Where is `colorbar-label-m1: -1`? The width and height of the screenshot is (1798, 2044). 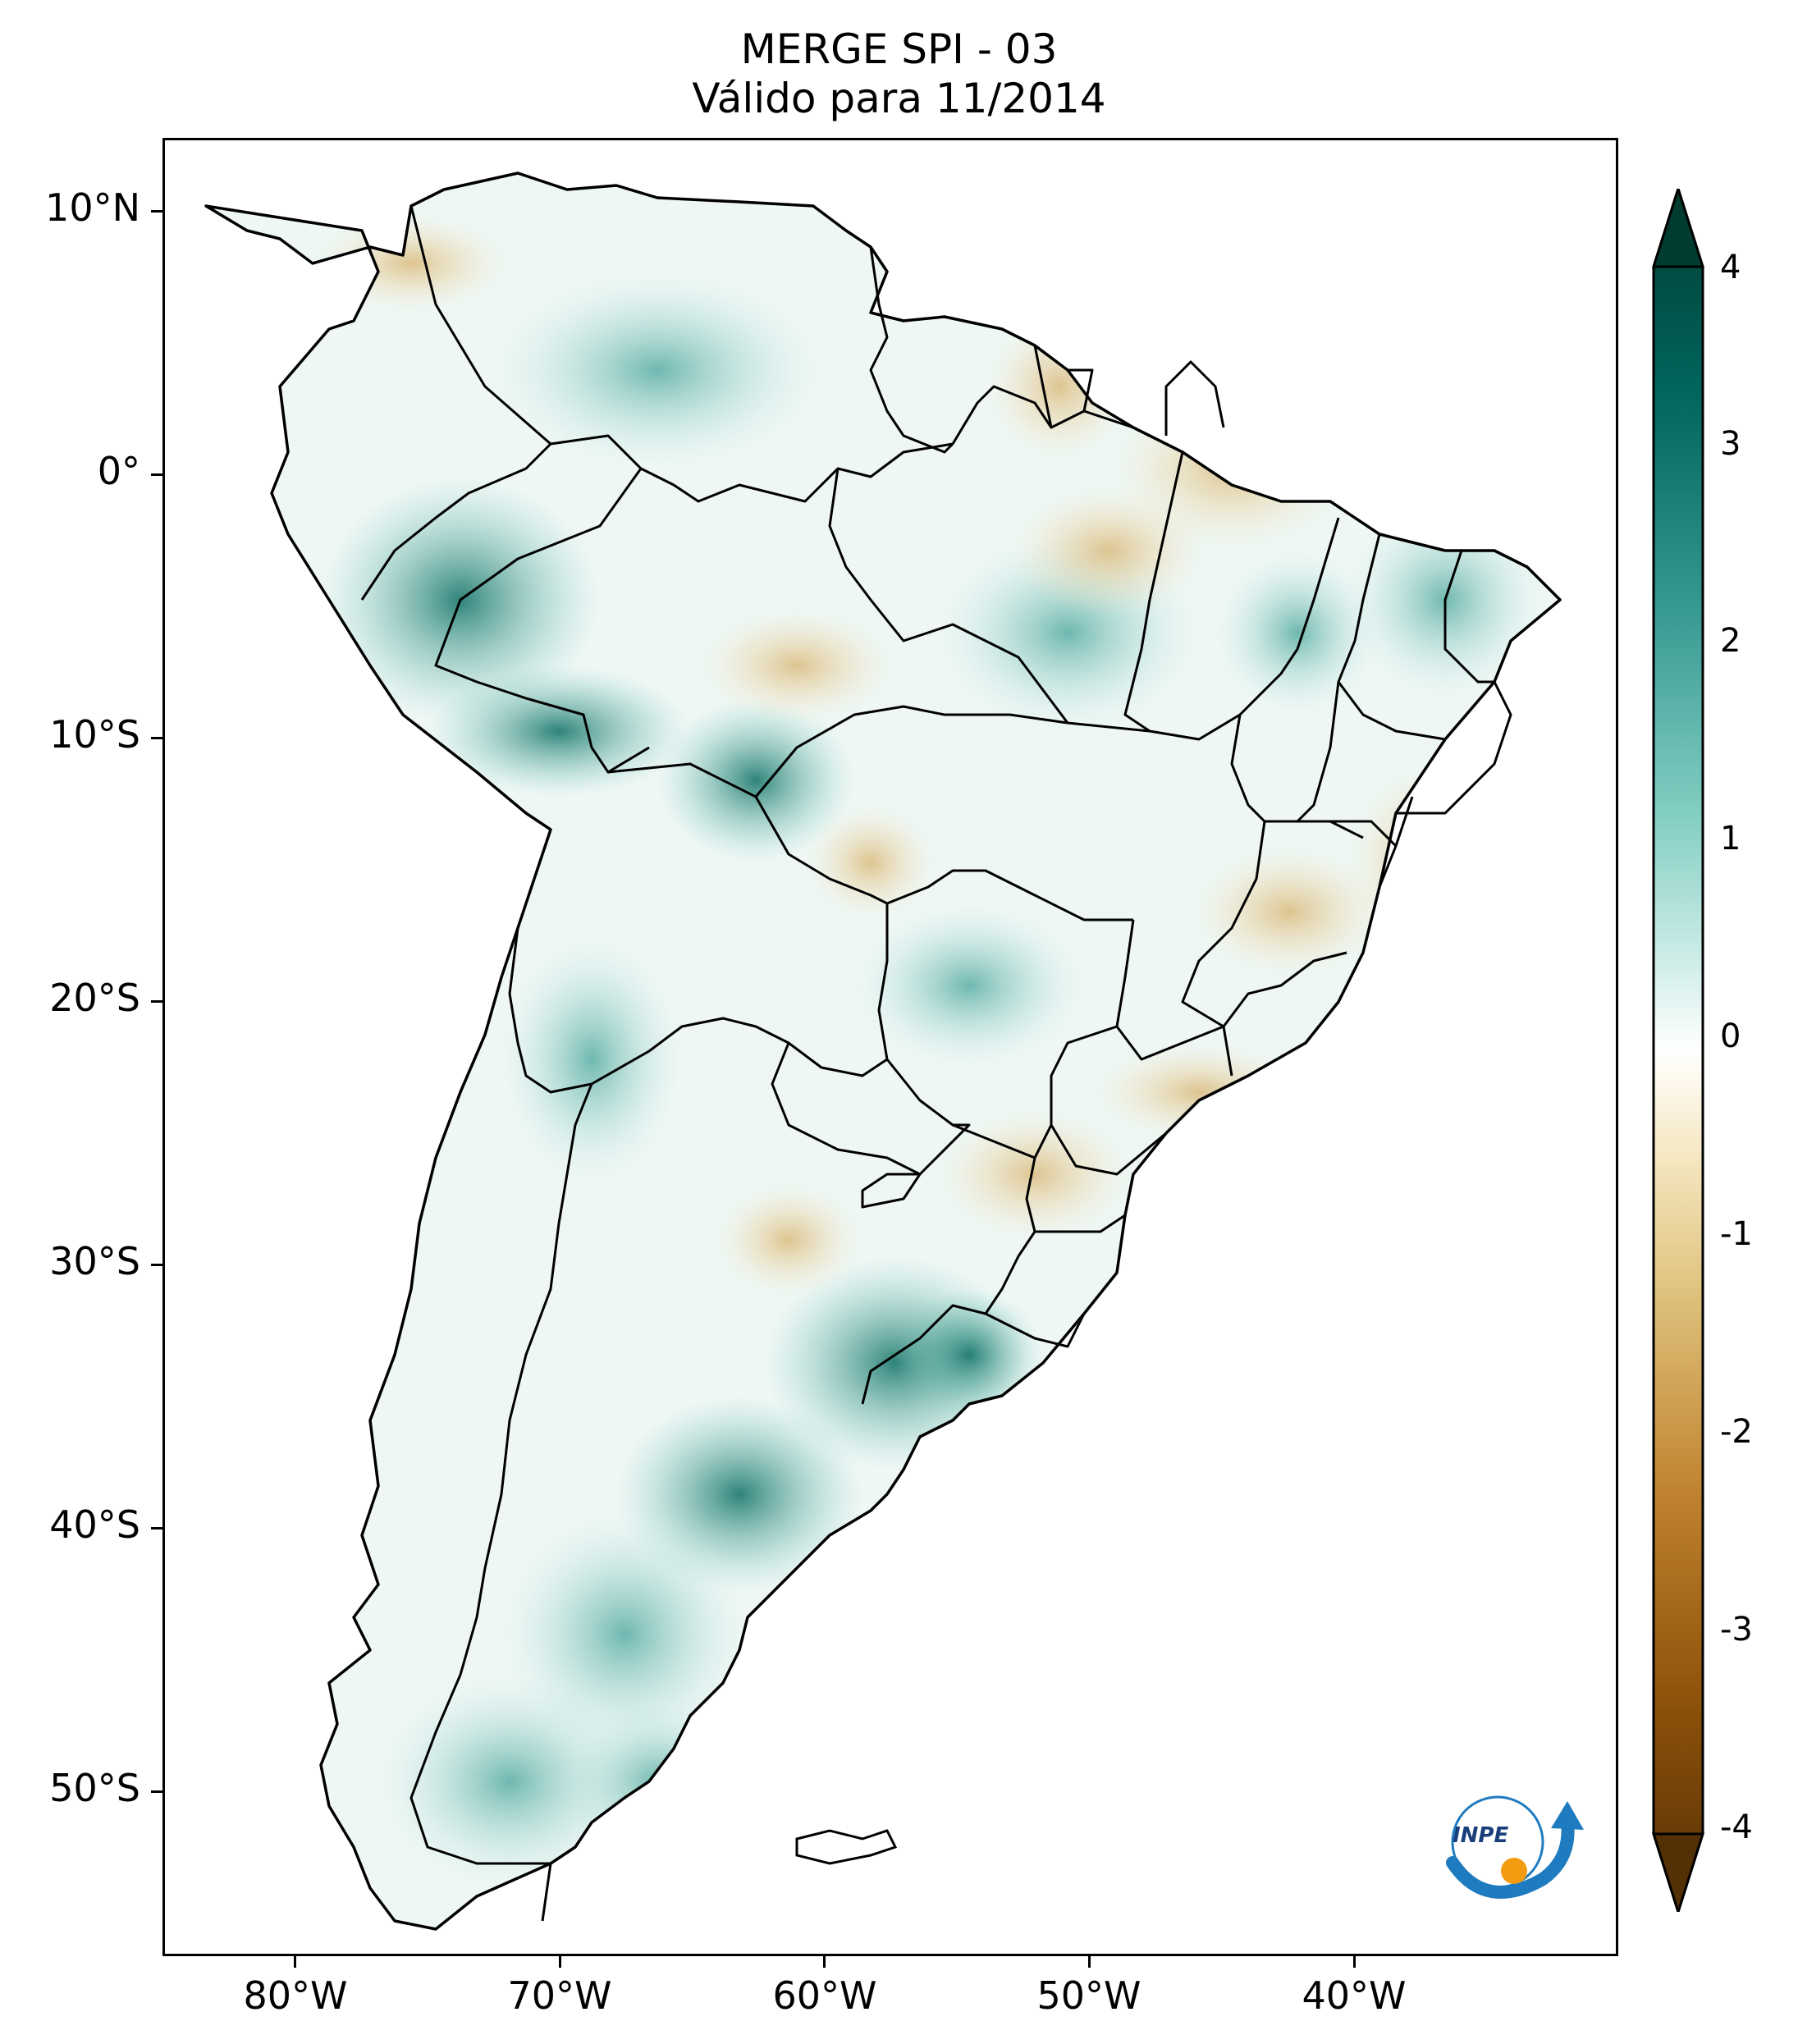
colorbar-label-m1: -1 is located at coordinates (1736, 1234).